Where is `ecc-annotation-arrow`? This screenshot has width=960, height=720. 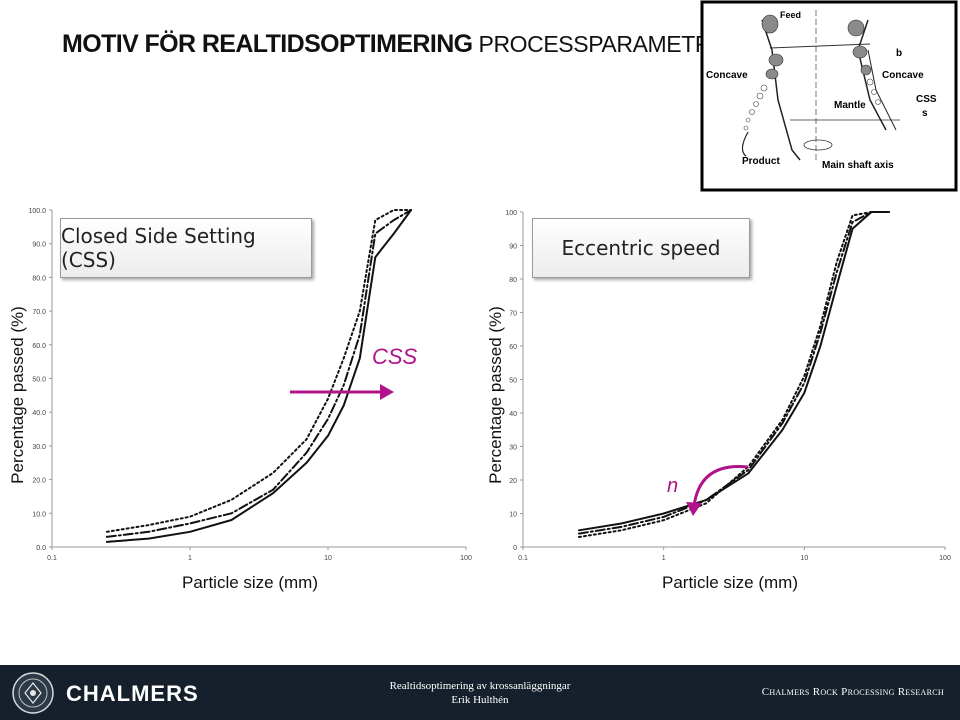
ecc-annotation-arrow is located at coordinates (720, 485).